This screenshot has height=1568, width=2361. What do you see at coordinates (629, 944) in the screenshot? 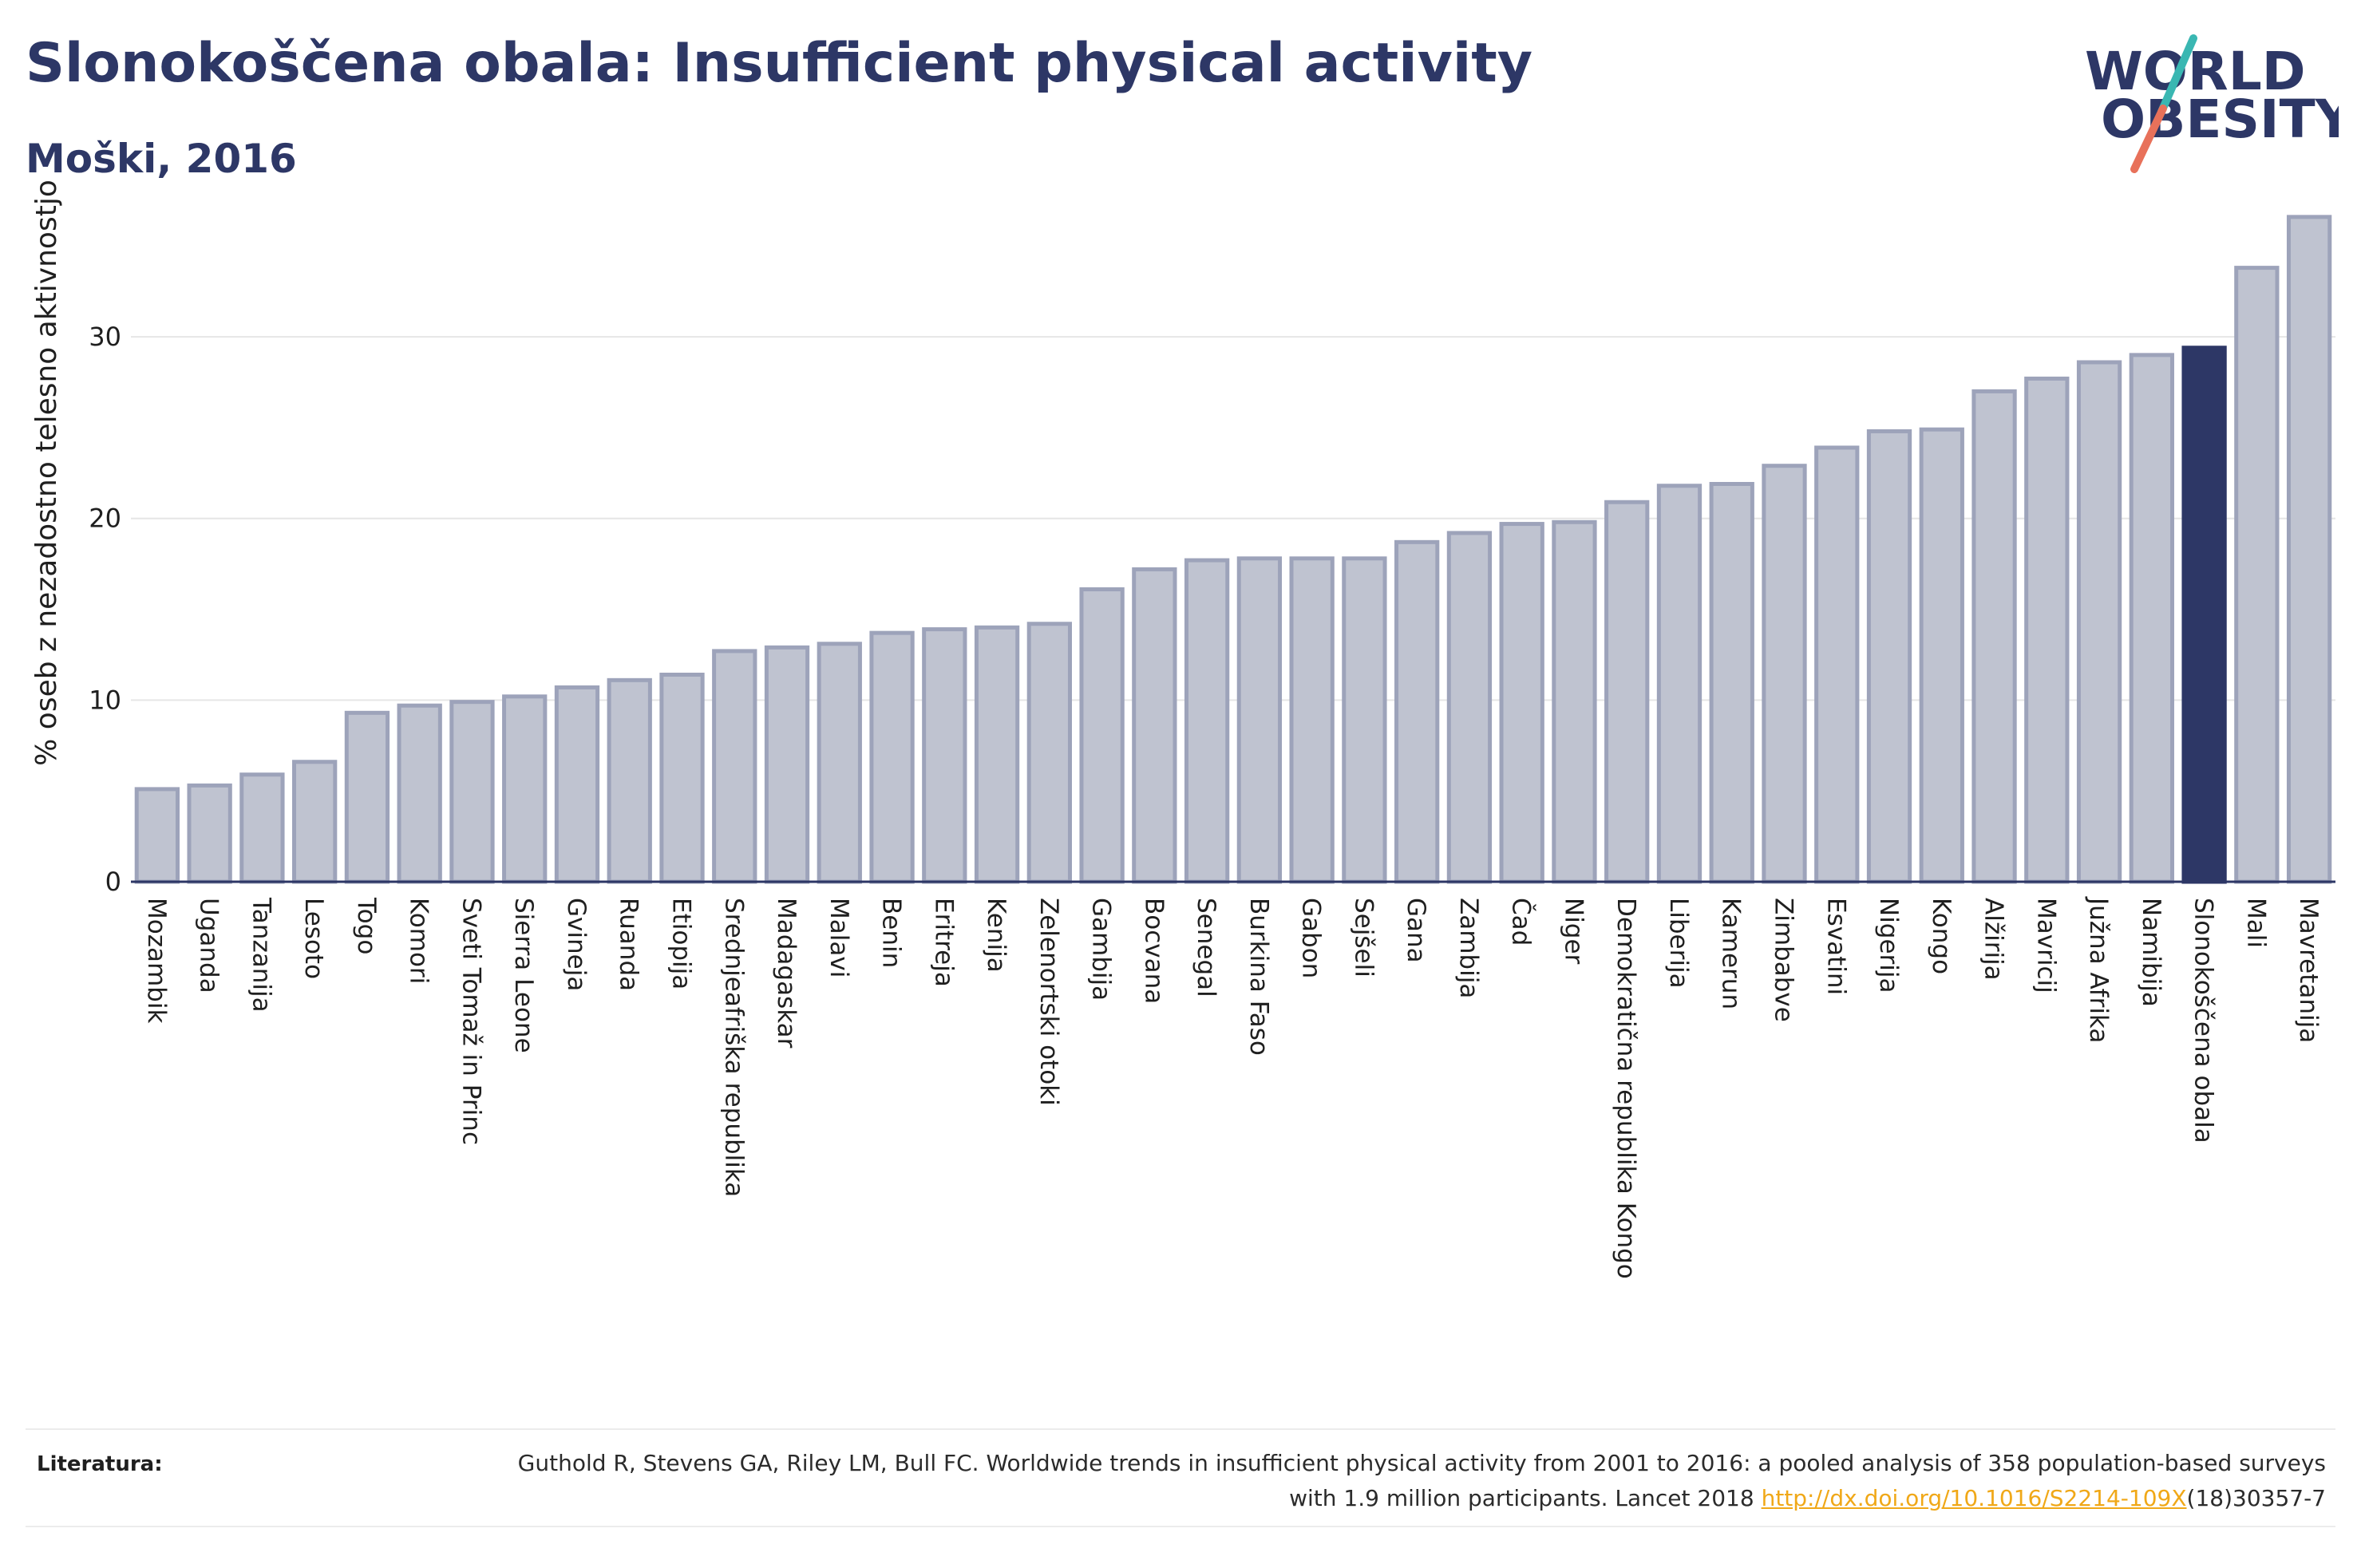
I see `x-category-label: Ruanda` at bounding box center [629, 944].